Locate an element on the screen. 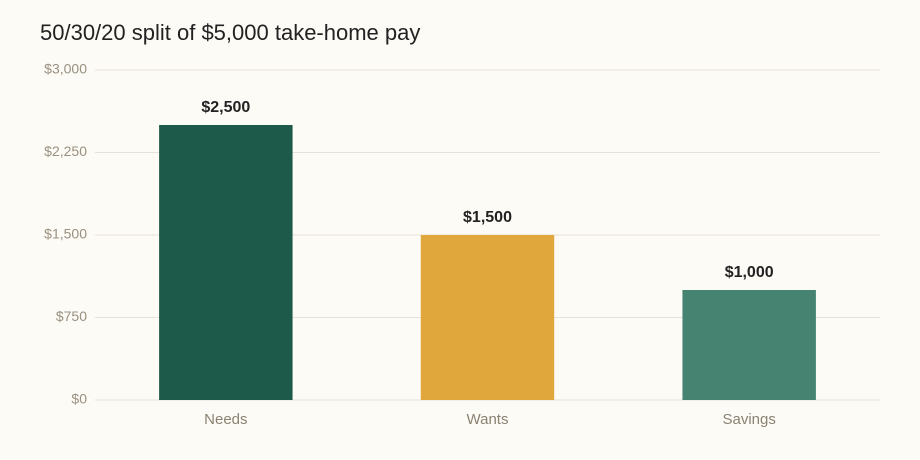 Image resolution: width=920 pixels, height=460 pixels. y-tick-label: $0 is located at coordinates (79, 399).